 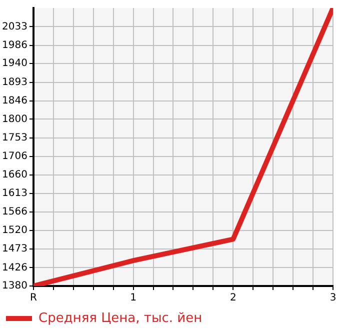 What do you see at coordinates (15, 138) in the screenshot?
I see `y-tick-label: 1753` at bounding box center [15, 138].